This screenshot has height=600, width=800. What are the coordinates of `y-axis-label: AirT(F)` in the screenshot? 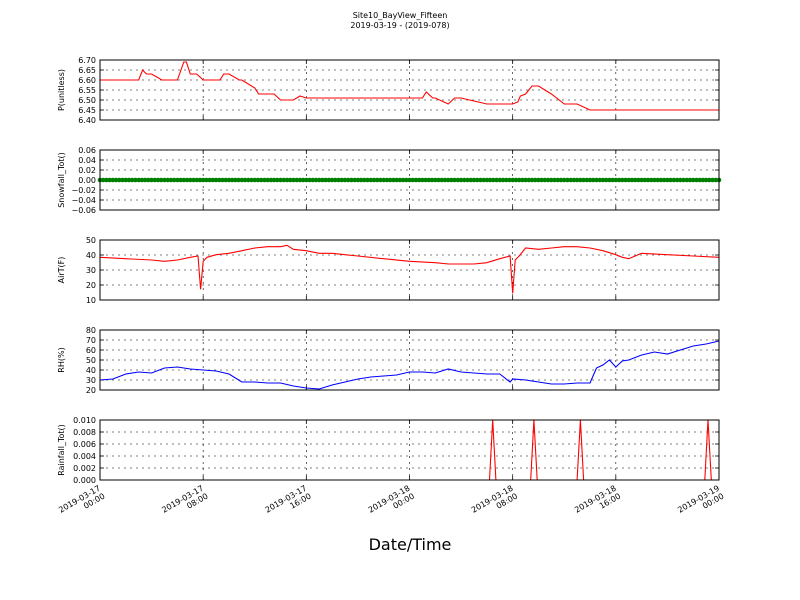 It's located at (61, 270).